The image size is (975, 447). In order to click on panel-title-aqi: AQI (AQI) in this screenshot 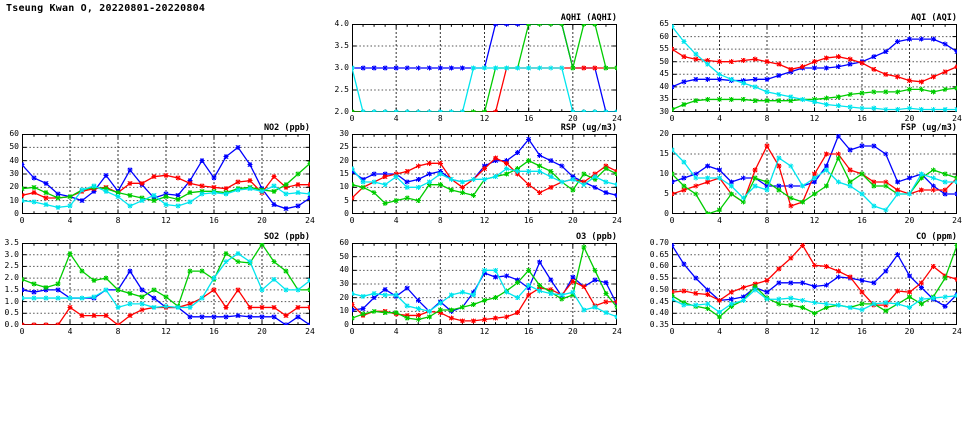, I will do `click(933, 18)`.